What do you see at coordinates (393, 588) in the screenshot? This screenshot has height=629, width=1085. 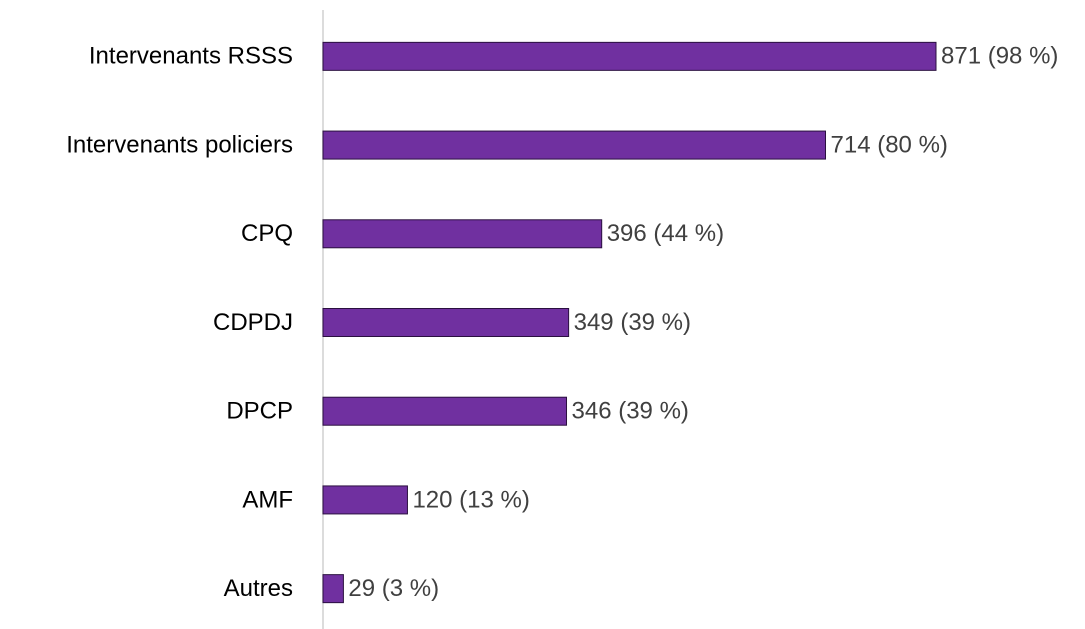 I see `value-label: 29 (3 %)` at bounding box center [393, 588].